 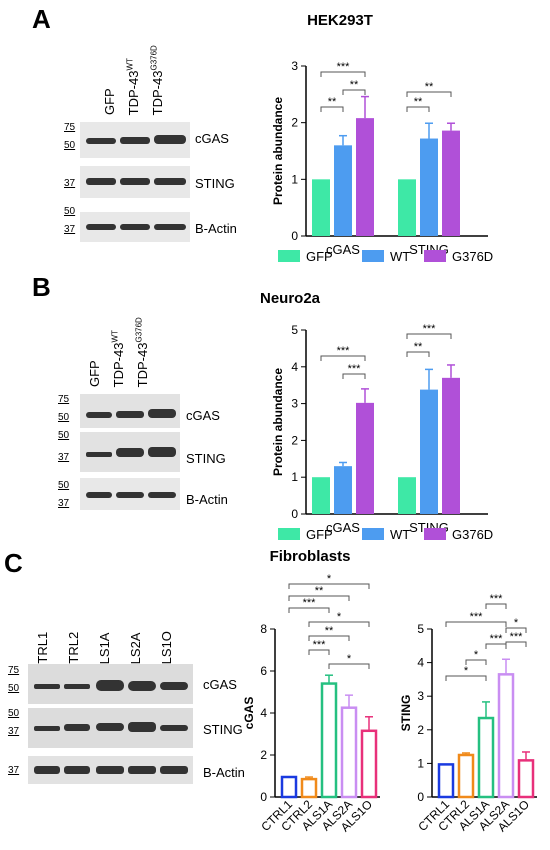 What do you see at coordinates (224, 772) in the screenshot?
I see `protein-label-actin-c: B-Actin` at bounding box center [224, 772].